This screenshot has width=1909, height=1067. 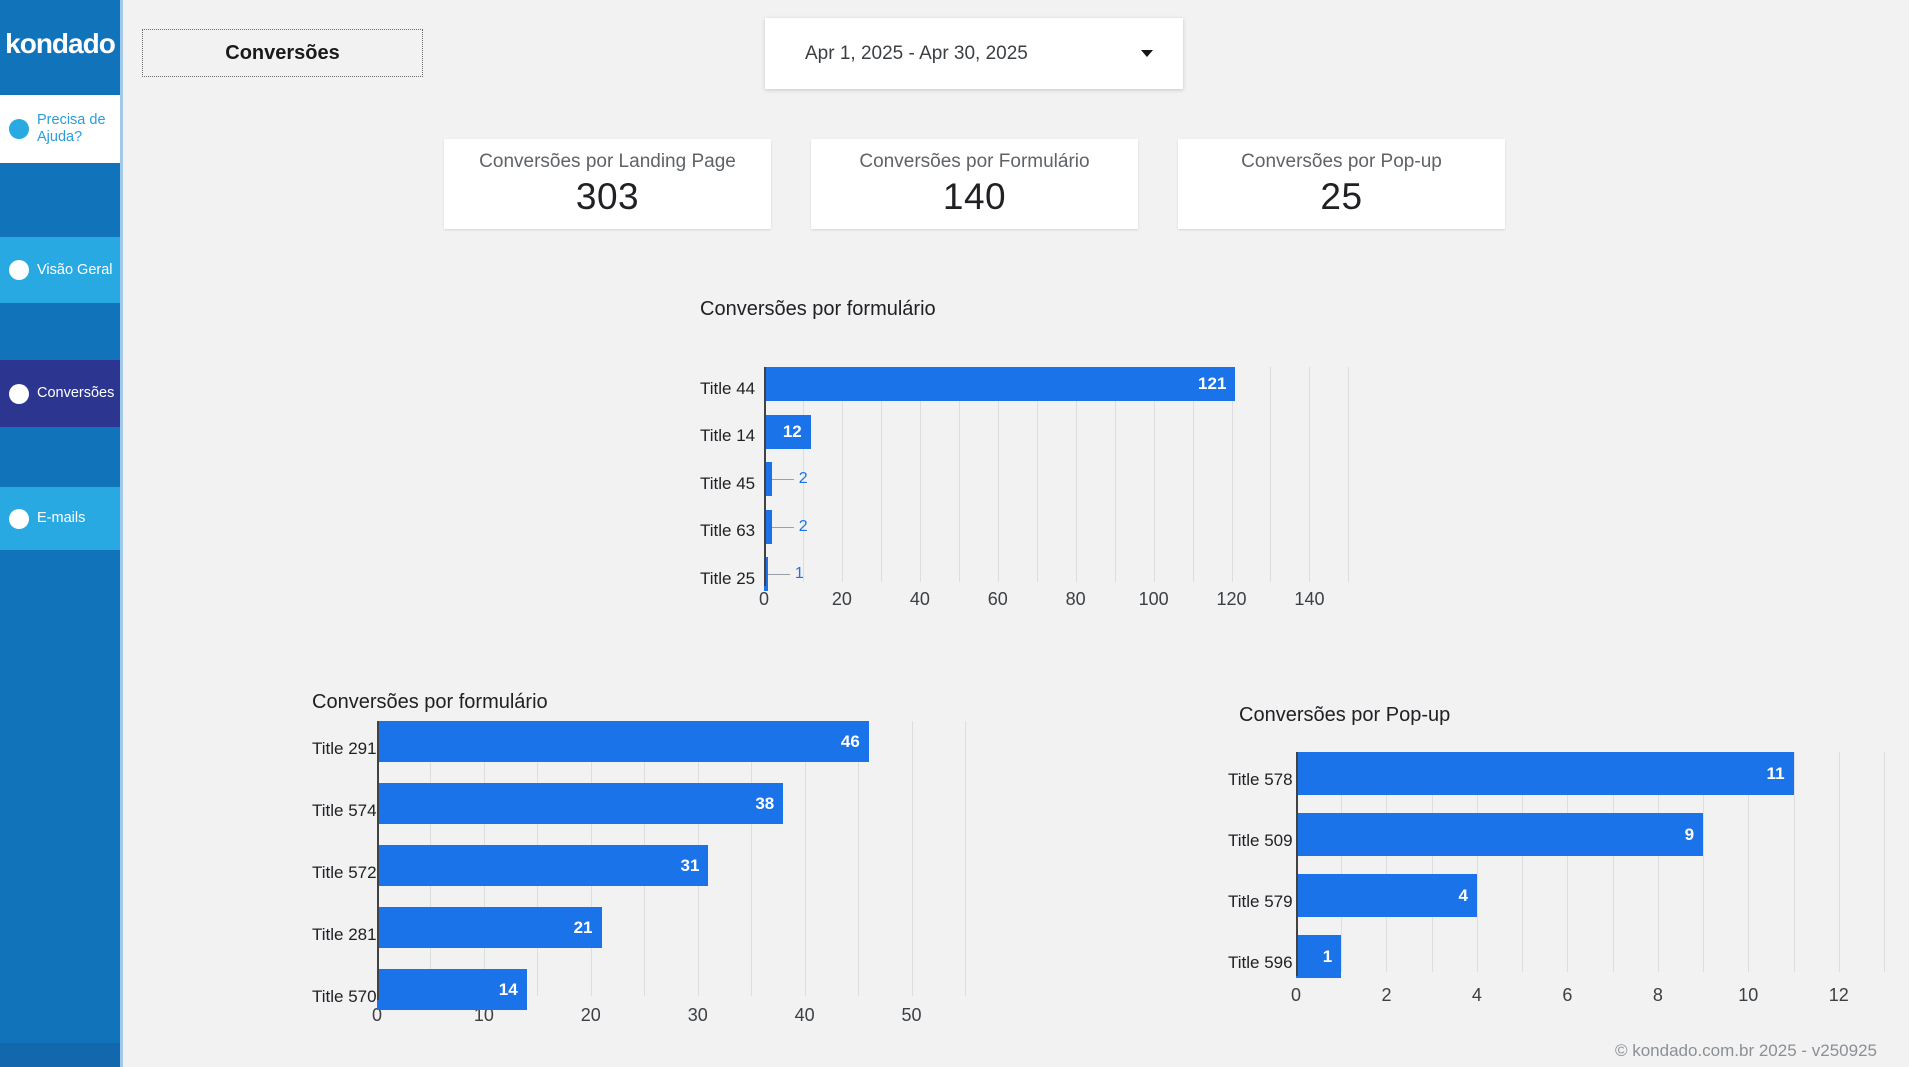 I want to click on kpi-value: 25, so click(x=1341, y=196).